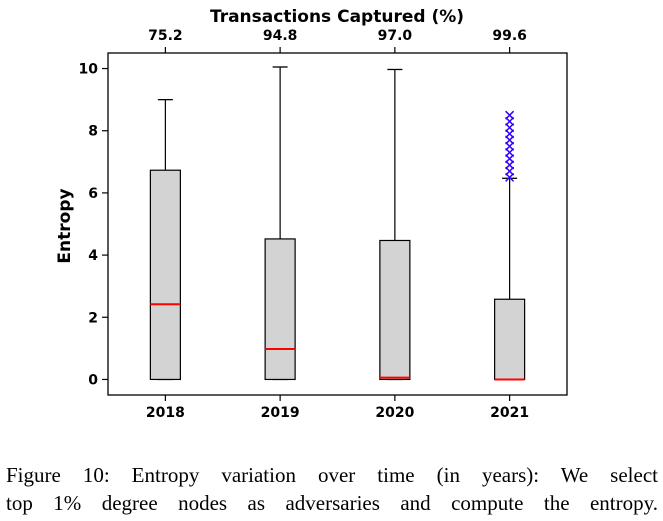 The image size is (663, 521). What do you see at coordinates (93, 256) in the screenshot?
I see `y-tick-label: 4` at bounding box center [93, 256].